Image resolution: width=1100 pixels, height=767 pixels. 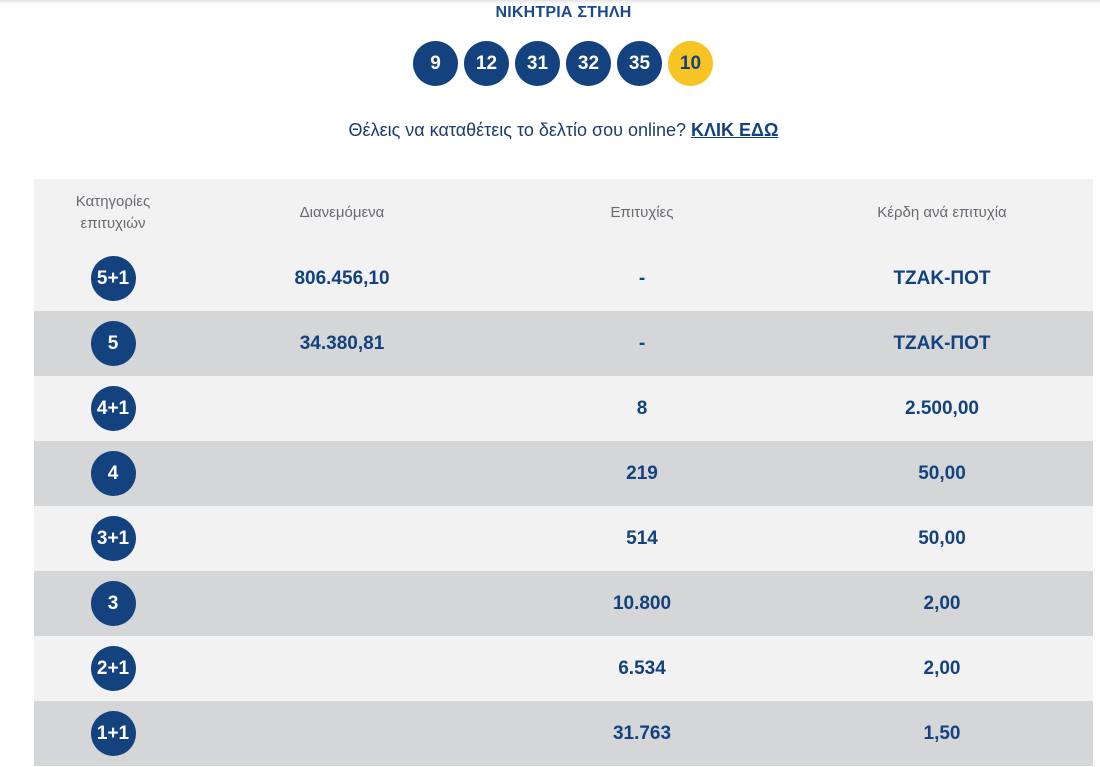 What do you see at coordinates (435, 63) in the screenshot?
I see `number-ball: 9` at bounding box center [435, 63].